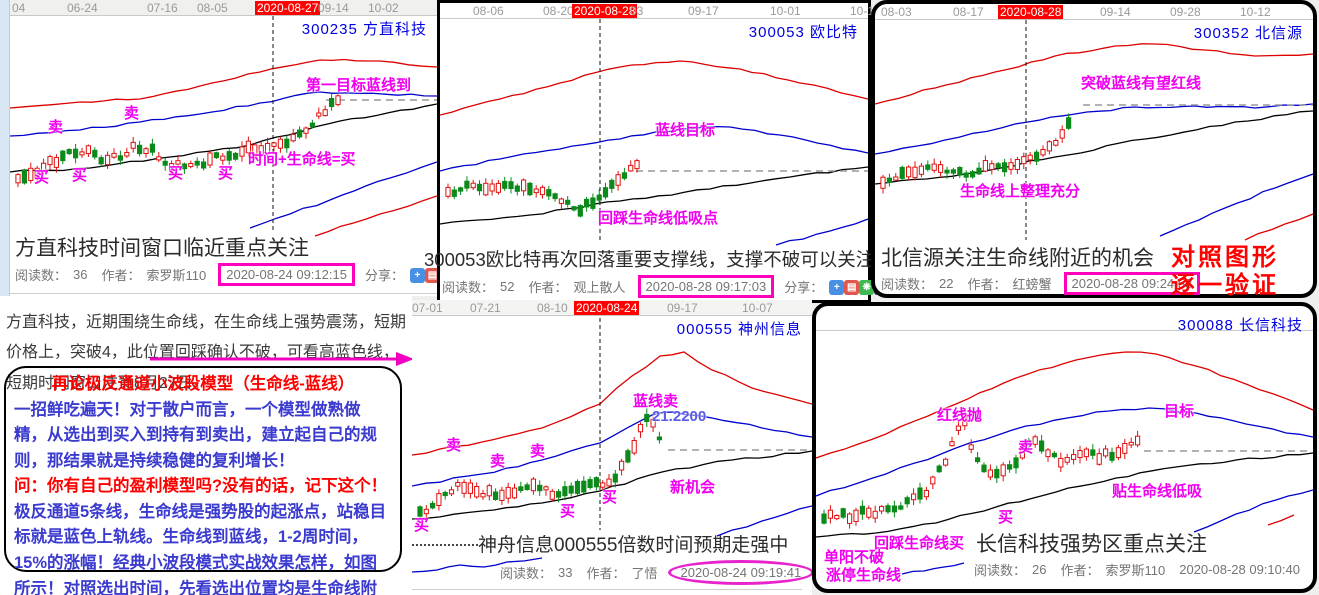 This screenshot has height=595, width=1319. I want to click on axis-date: 10-07, so click(757, 308).